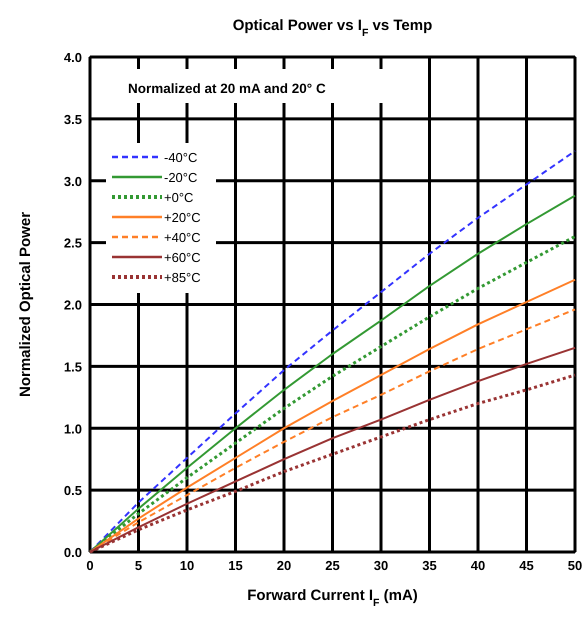 This screenshot has height=619, width=587. What do you see at coordinates (181, 157) in the screenshot?
I see `legend-label: -40°C` at bounding box center [181, 157].